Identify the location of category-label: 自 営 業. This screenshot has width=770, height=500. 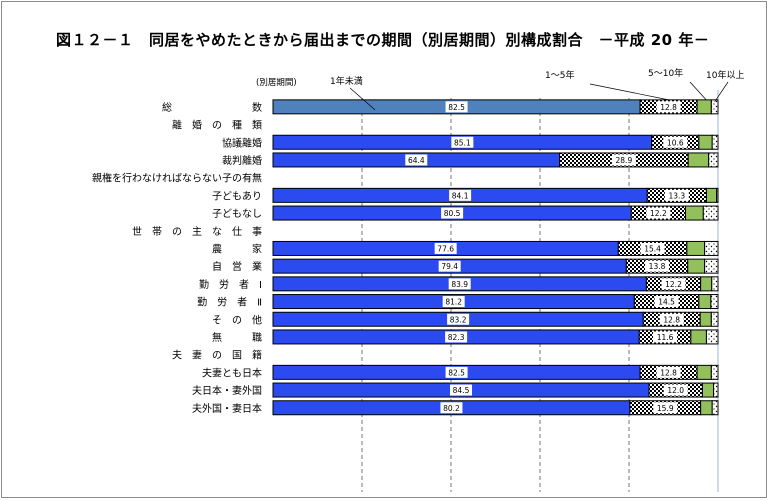
(237, 266).